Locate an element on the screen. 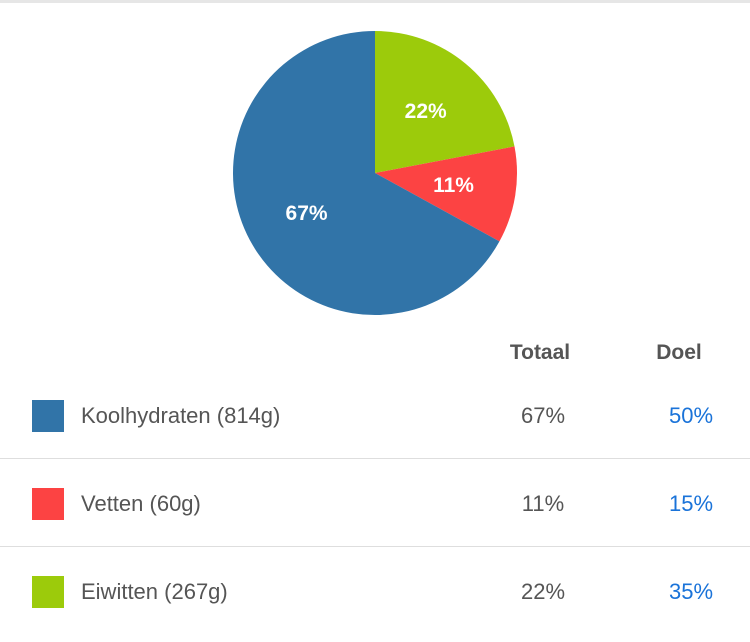 The image size is (750, 642). legend-swatch-vetten is located at coordinates (48, 504).